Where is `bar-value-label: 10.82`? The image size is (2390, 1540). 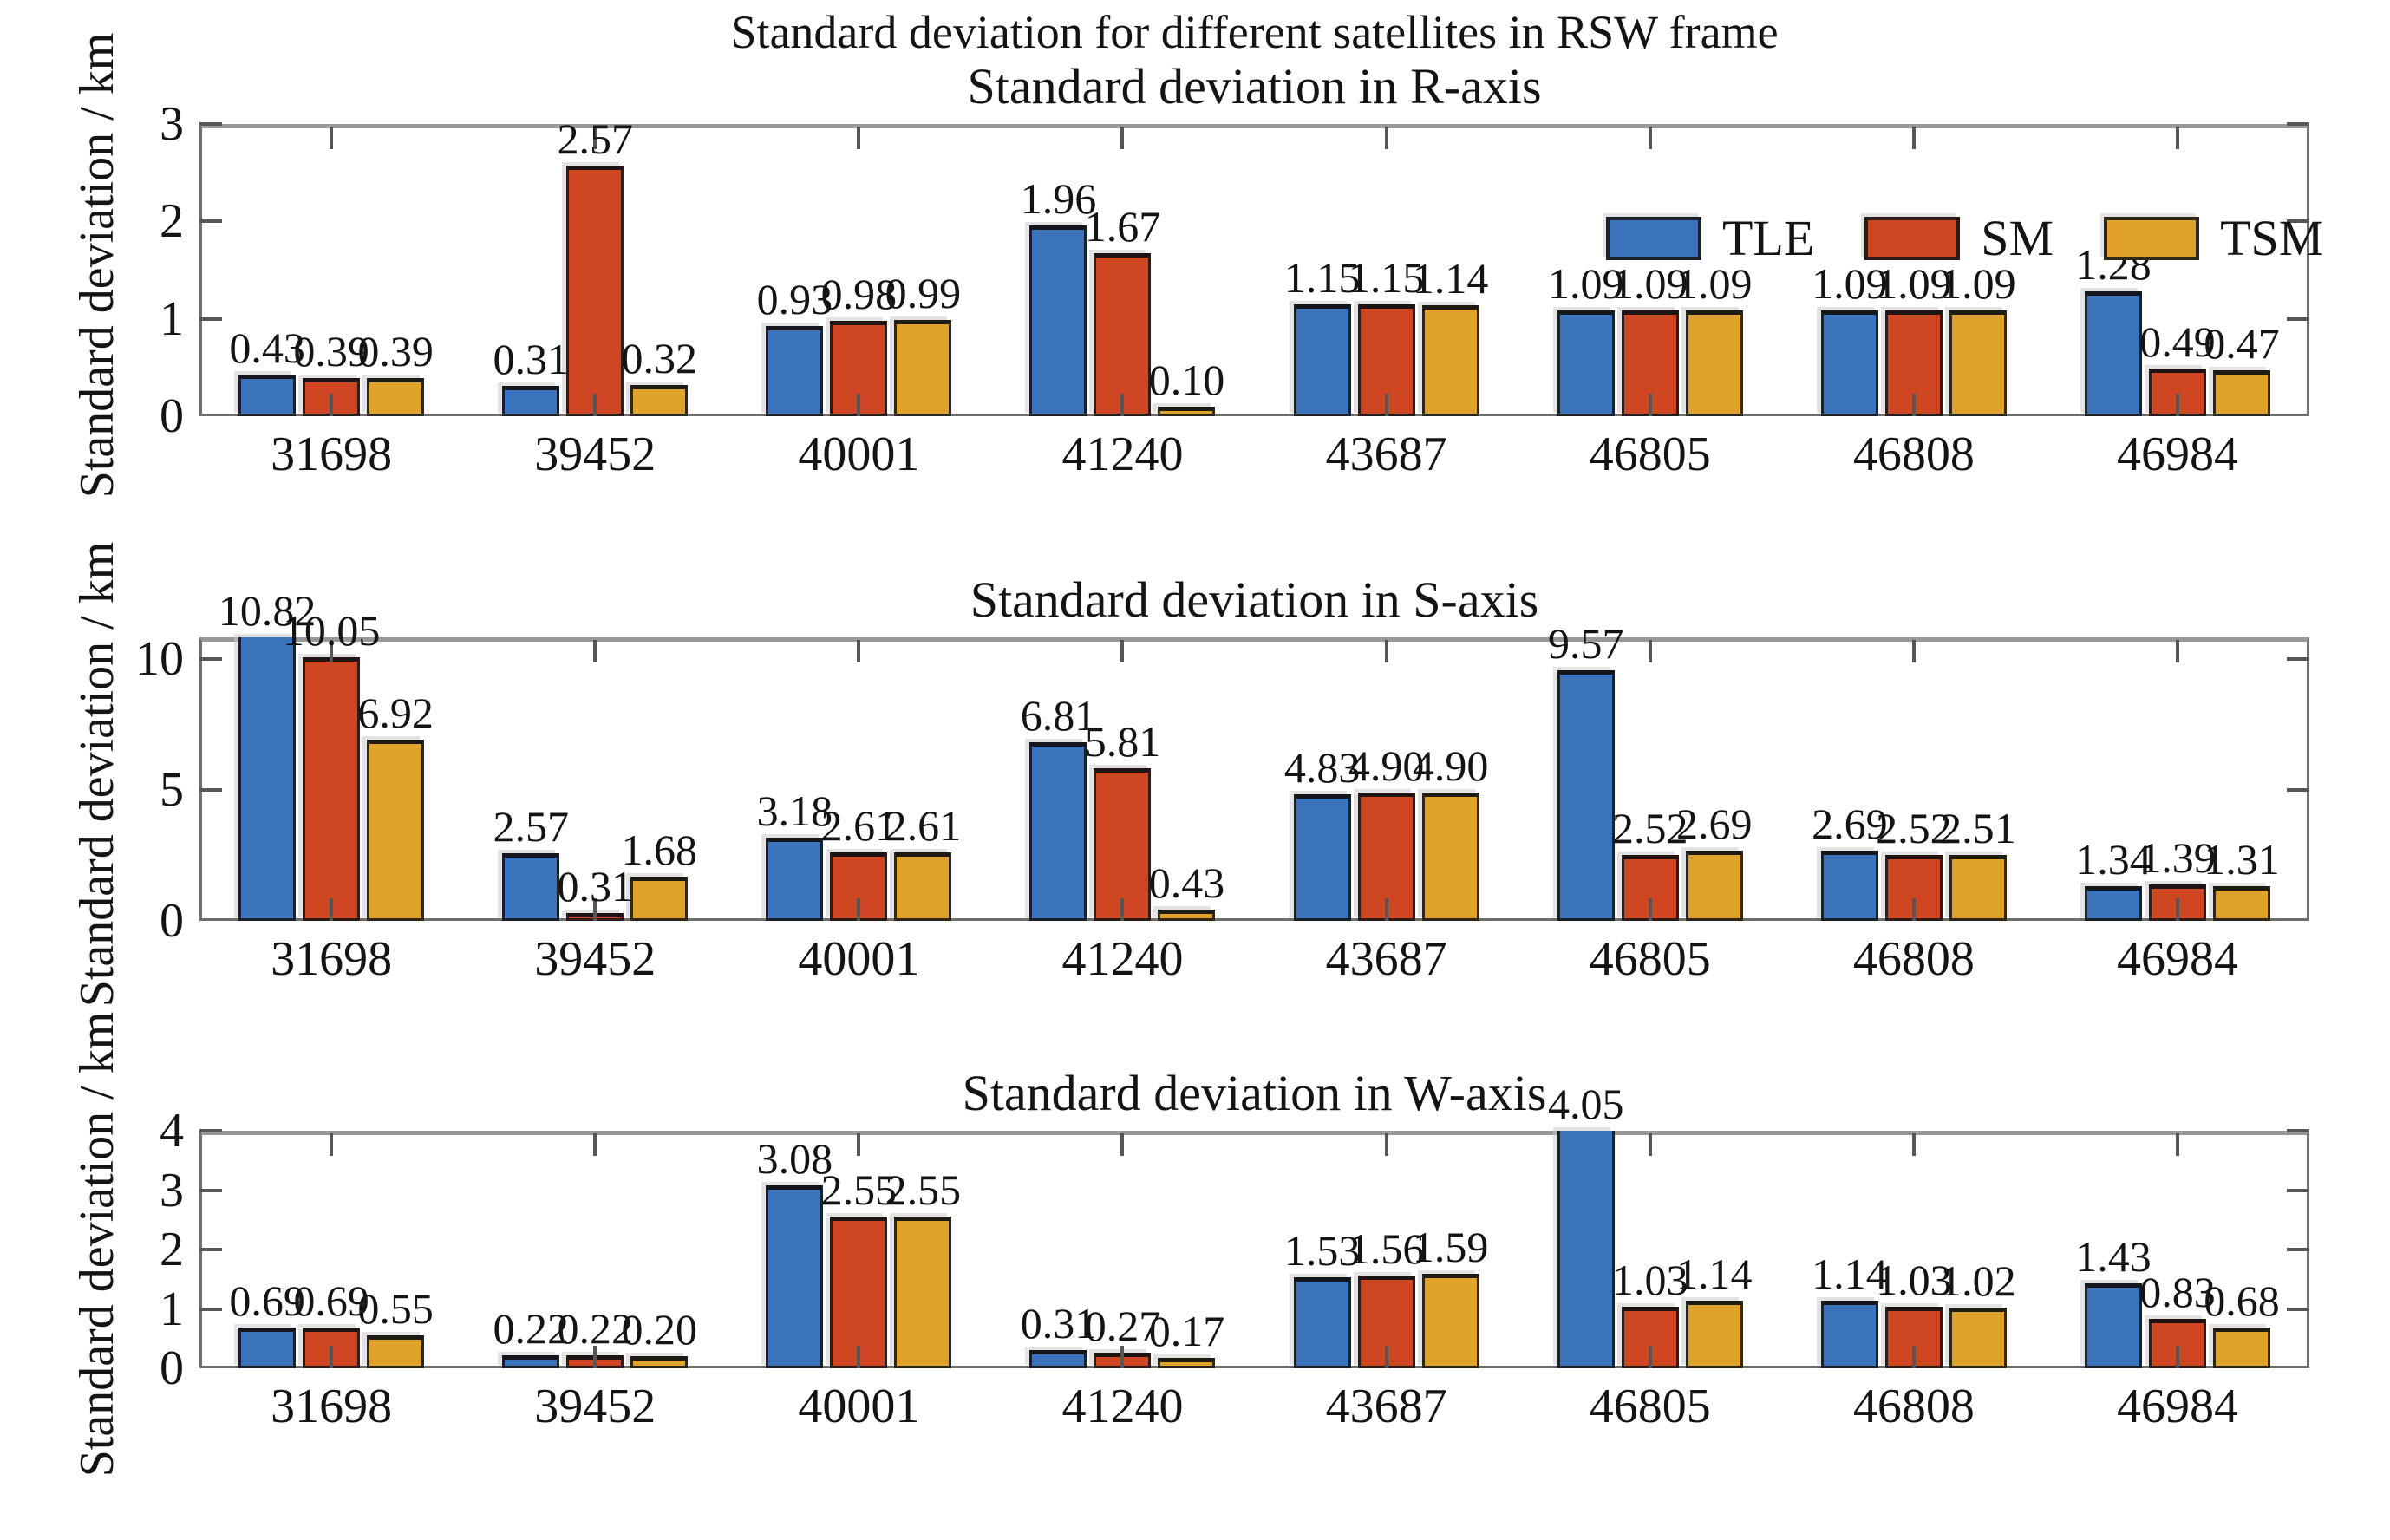 bar-value-label: 10.82 is located at coordinates (267, 610).